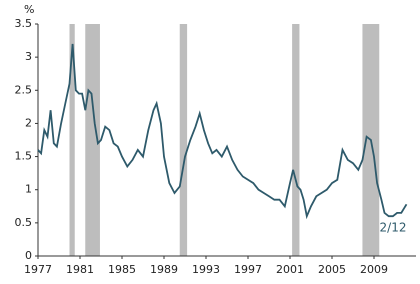 This screenshot has width=420, height=284. What do you see at coordinates (332, 269) in the screenshot?
I see `x-tick-label: 2005` at bounding box center [332, 269].